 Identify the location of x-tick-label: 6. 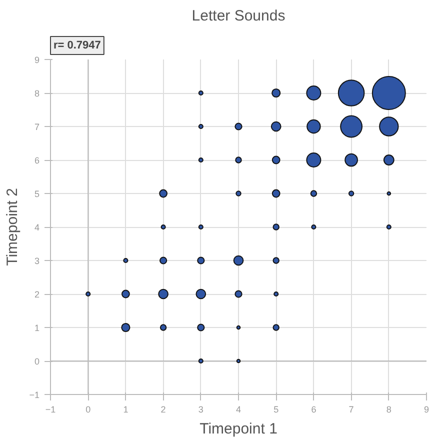
(313, 409).